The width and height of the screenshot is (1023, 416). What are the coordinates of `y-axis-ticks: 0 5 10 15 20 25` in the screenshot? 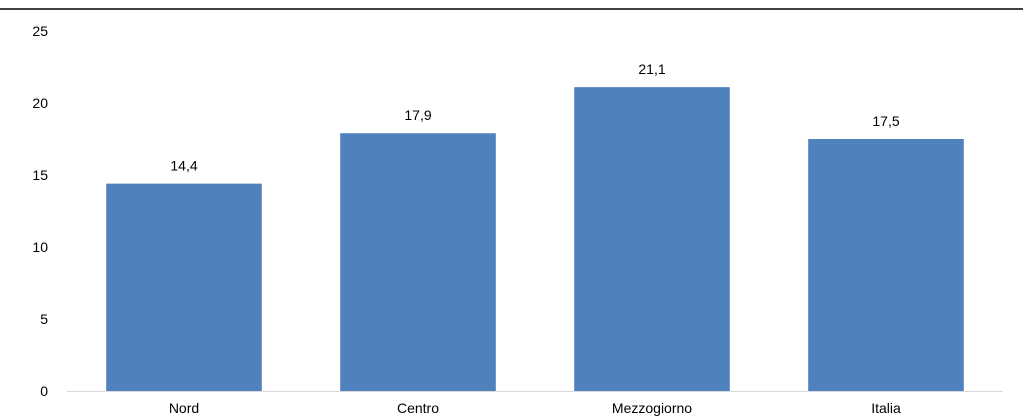 It's located at (40, 211).